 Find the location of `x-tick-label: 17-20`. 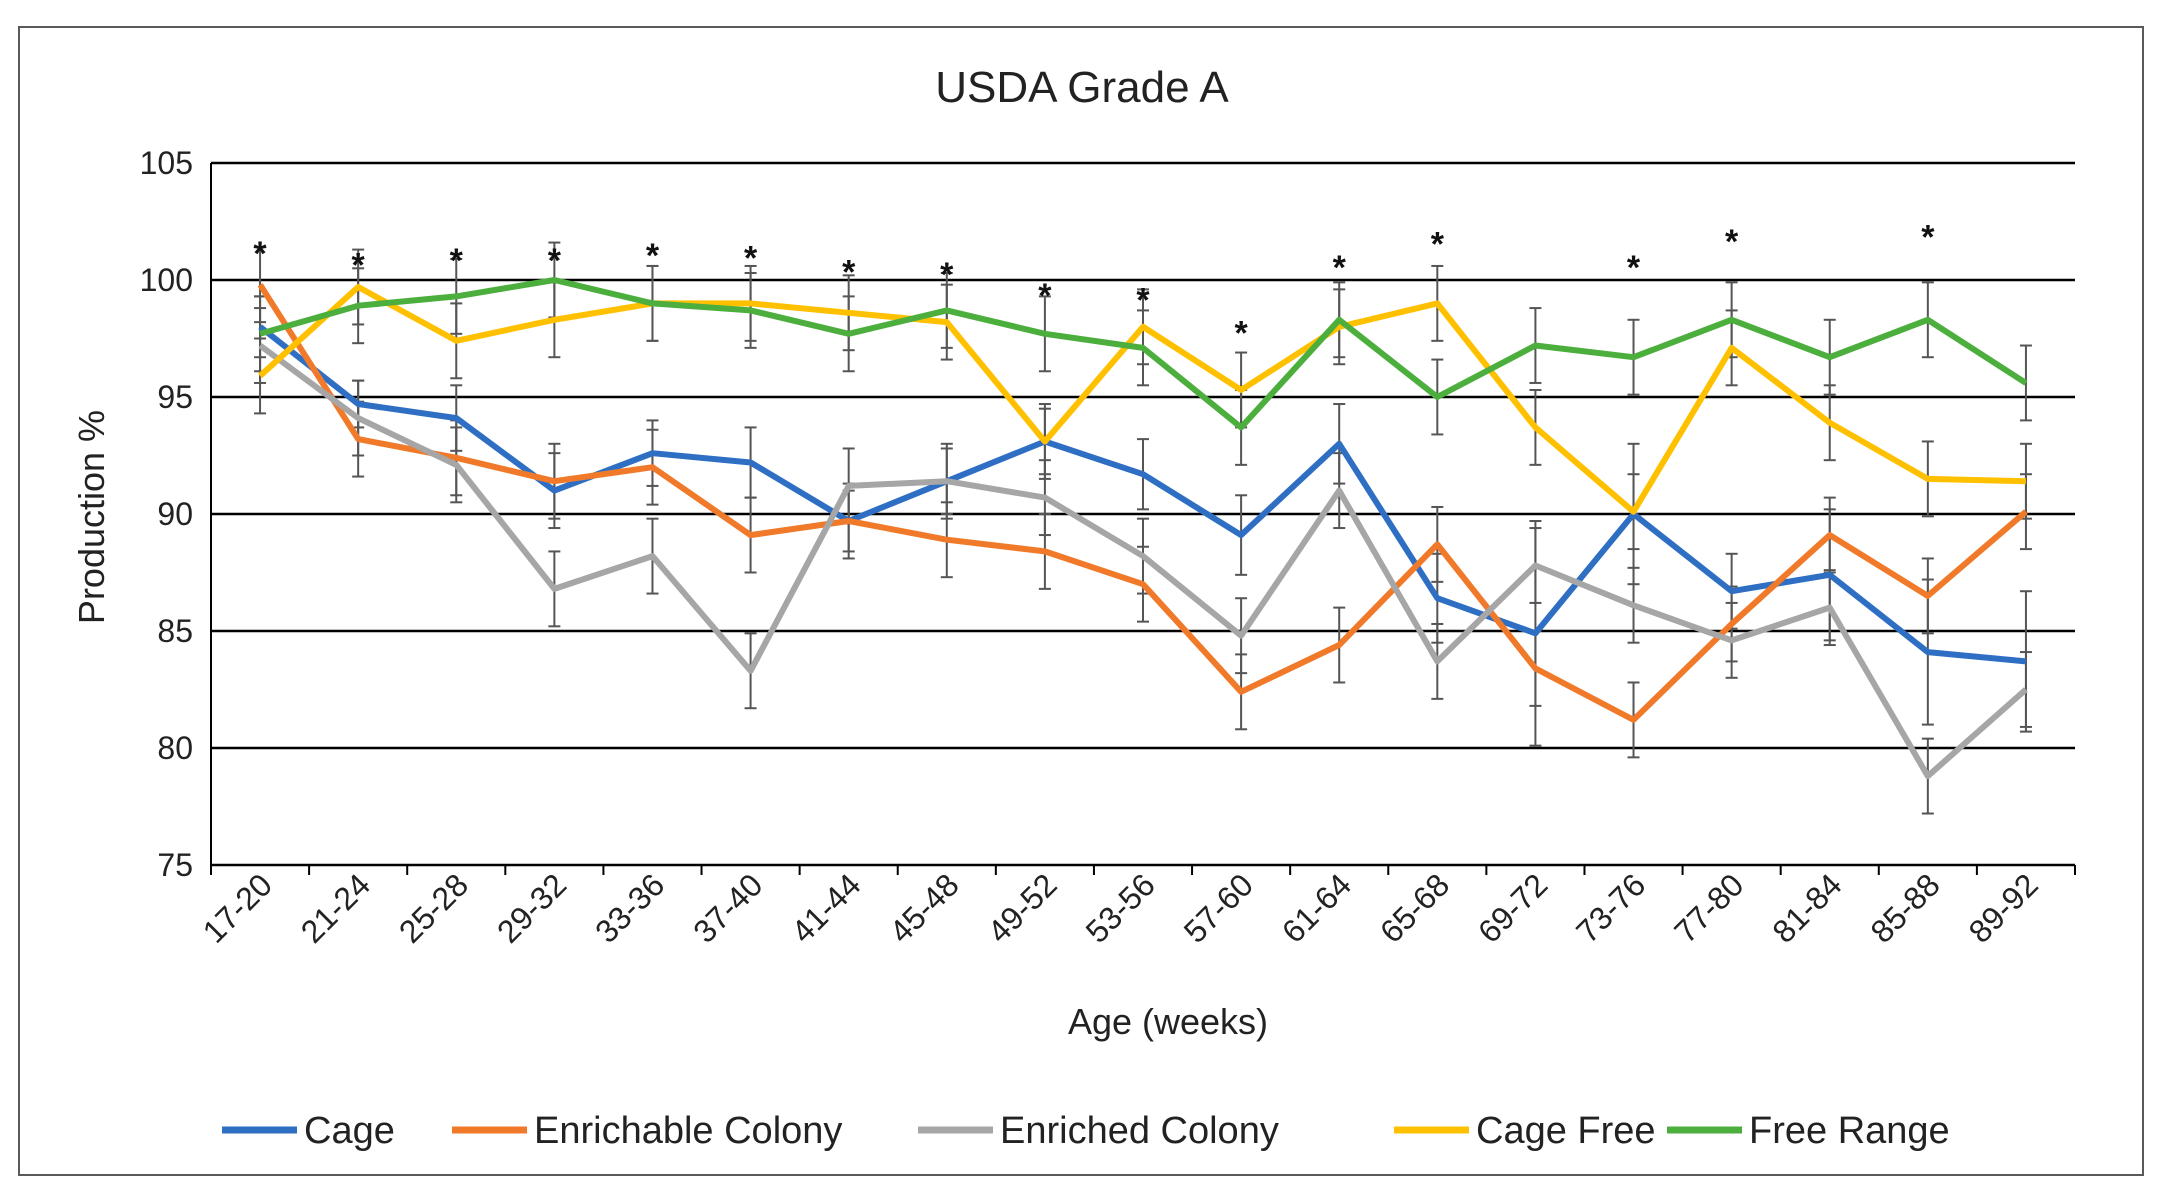

x-tick-label: 17-20 is located at coordinates (237, 907).